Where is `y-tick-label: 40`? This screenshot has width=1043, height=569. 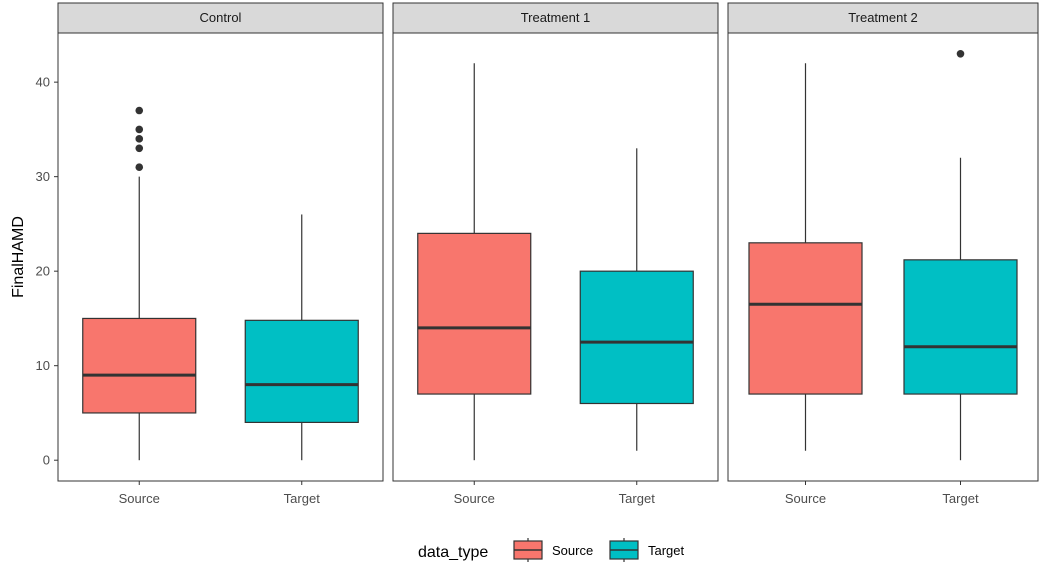
y-tick-label: 40 is located at coordinates (43, 82).